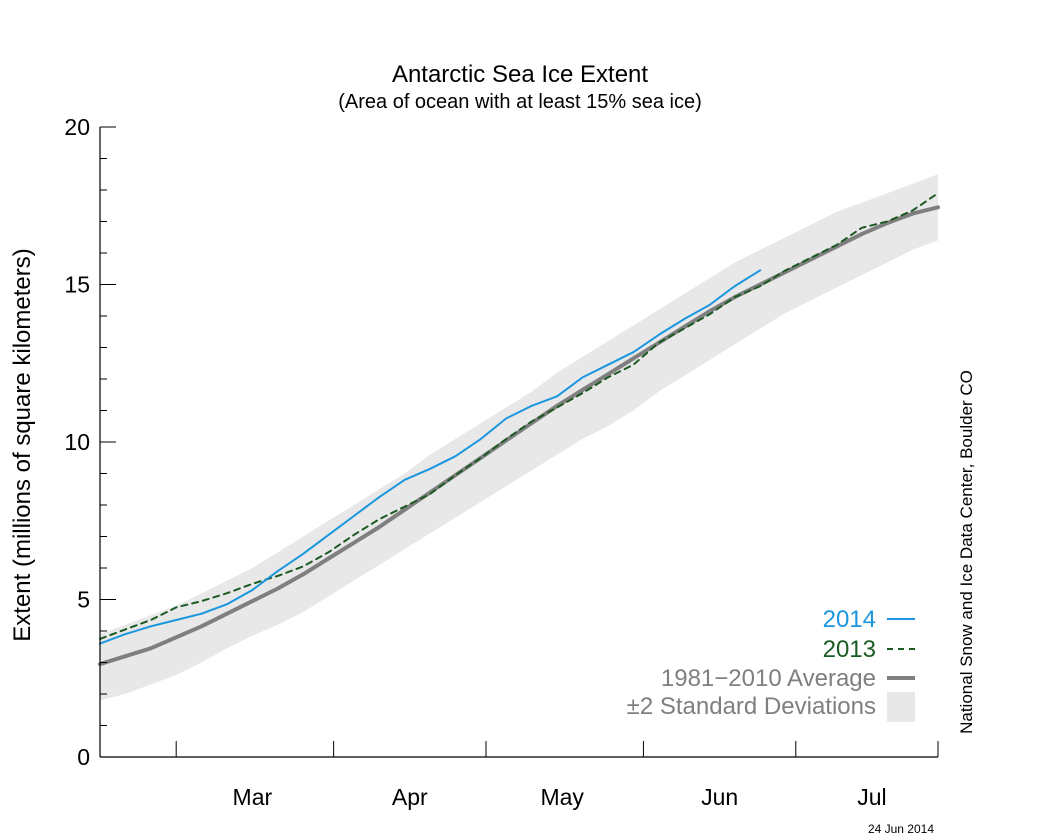 The image size is (1050, 840). I want to click on legend-label-2013: 2013, so click(849, 649).